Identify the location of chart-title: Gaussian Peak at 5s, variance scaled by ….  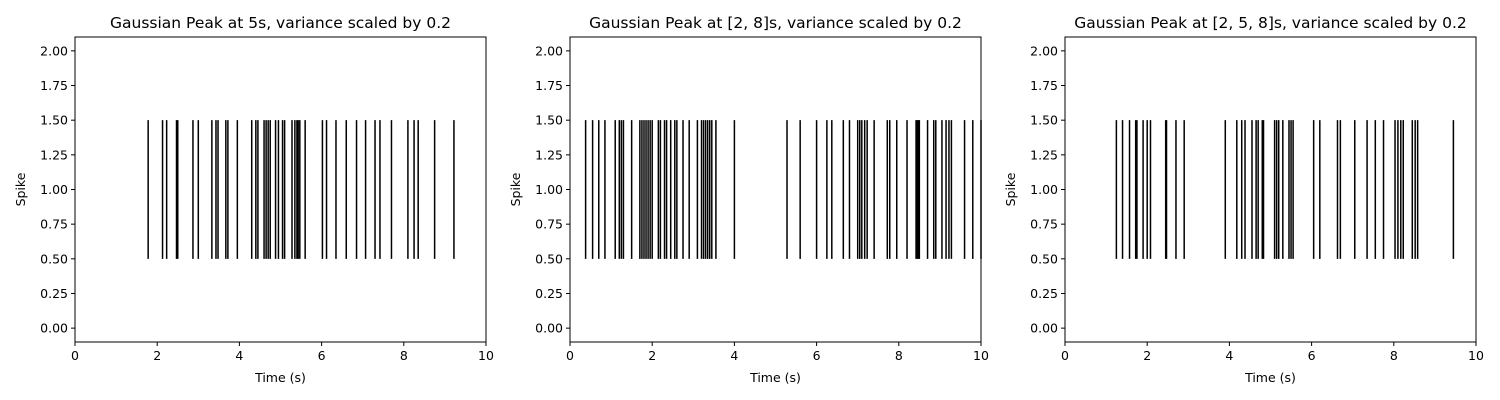
(280, 23).